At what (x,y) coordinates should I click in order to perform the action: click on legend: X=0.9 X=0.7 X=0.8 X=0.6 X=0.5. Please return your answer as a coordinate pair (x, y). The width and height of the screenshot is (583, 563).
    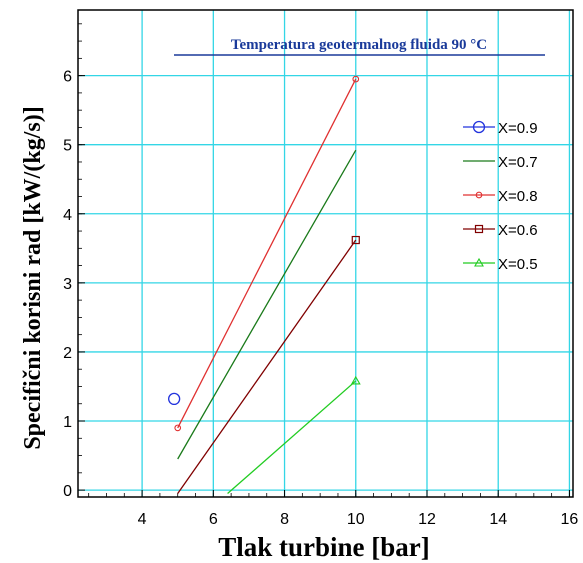
    Looking at the image, I should click on (500, 196).